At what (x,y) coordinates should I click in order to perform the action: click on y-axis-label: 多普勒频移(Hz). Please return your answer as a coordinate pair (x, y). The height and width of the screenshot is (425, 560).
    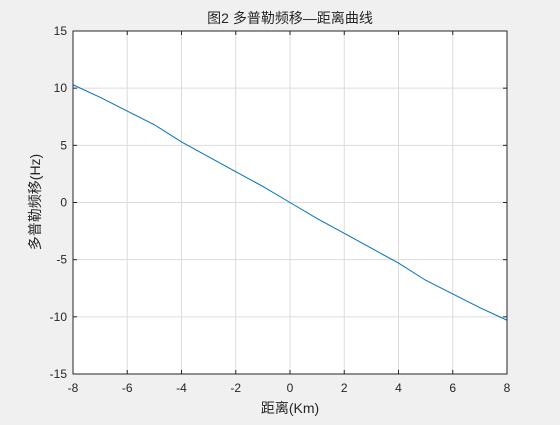
    Looking at the image, I should click on (35, 202).